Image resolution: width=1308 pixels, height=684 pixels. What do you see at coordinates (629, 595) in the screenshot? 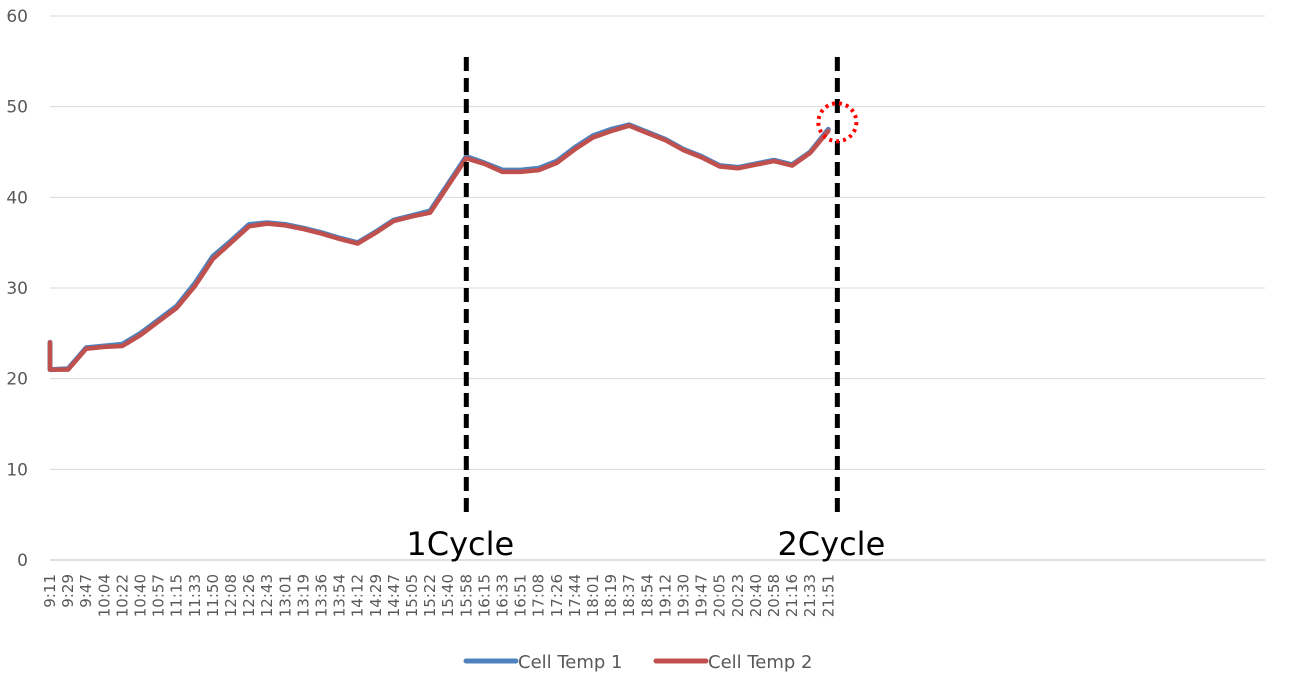
I see `x-tick-label: 18:37` at bounding box center [629, 595].